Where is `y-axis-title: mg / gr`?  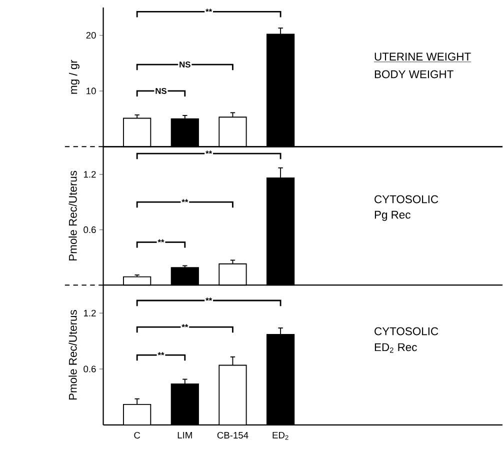
y-axis-title: mg / gr is located at coordinates (74, 77).